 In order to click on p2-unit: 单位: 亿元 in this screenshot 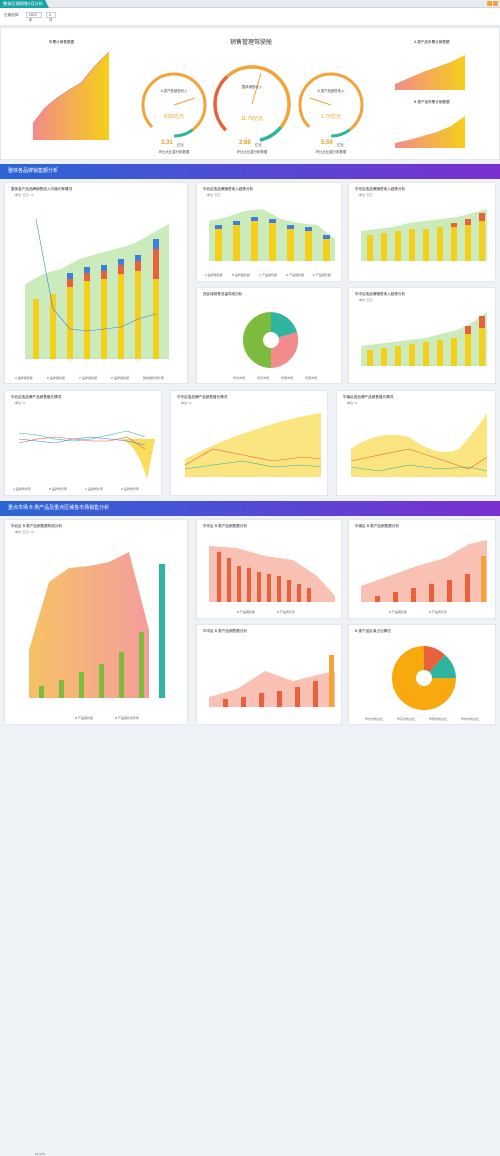, I will do `click(214, 195)`.